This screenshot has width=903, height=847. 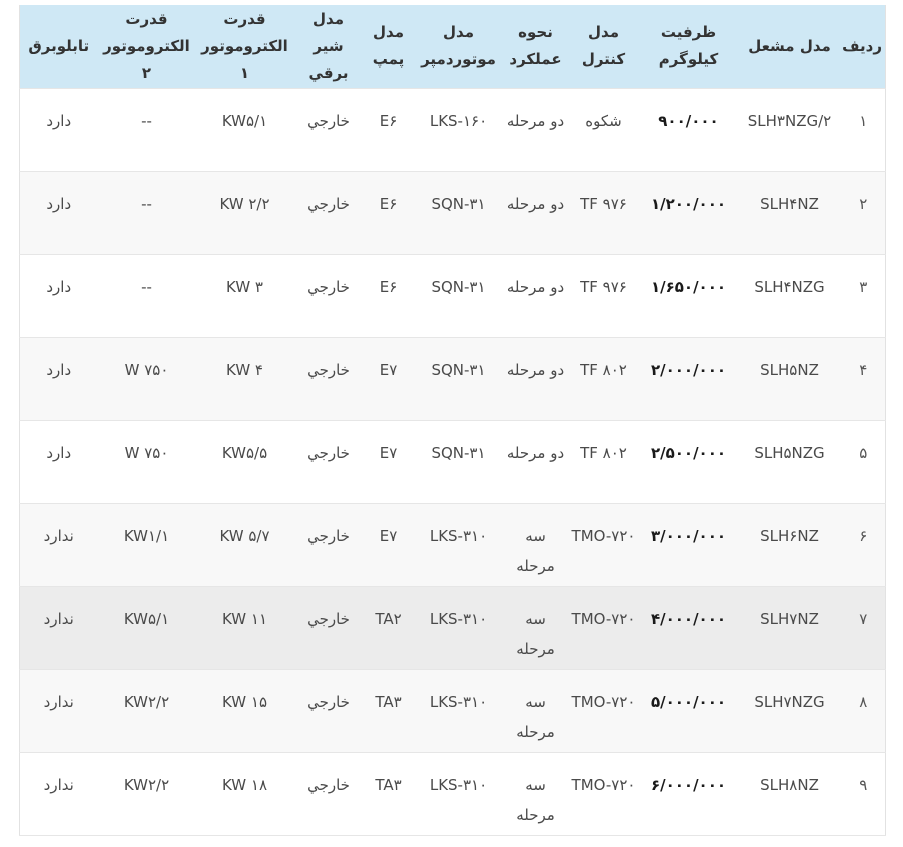 What do you see at coordinates (863, 203) in the screenshot?
I see `cell-radif: ۲` at bounding box center [863, 203].